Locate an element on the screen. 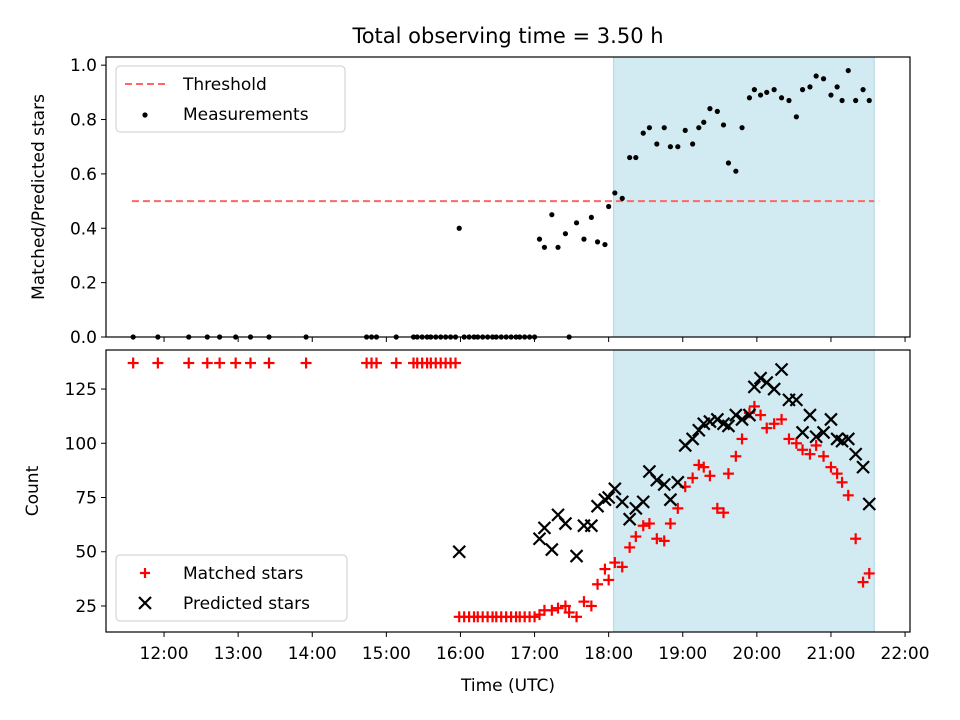 The height and width of the screenshot is (720, 960). bottom-xtick-label: 19:00 is located at coordinates (682, 654).